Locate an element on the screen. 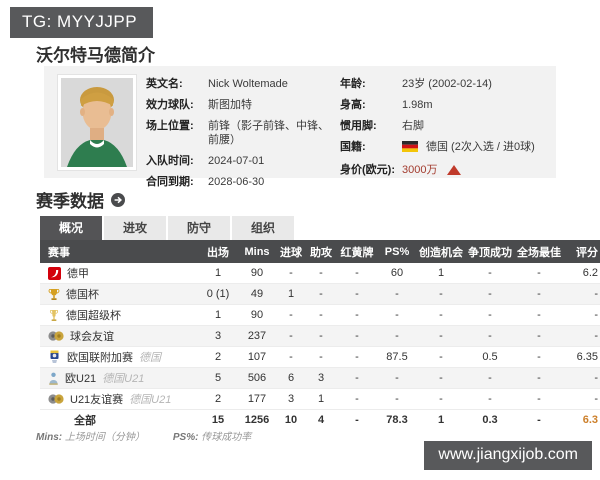  stat-cell: 87.5 is located at coordinates (397, 357).